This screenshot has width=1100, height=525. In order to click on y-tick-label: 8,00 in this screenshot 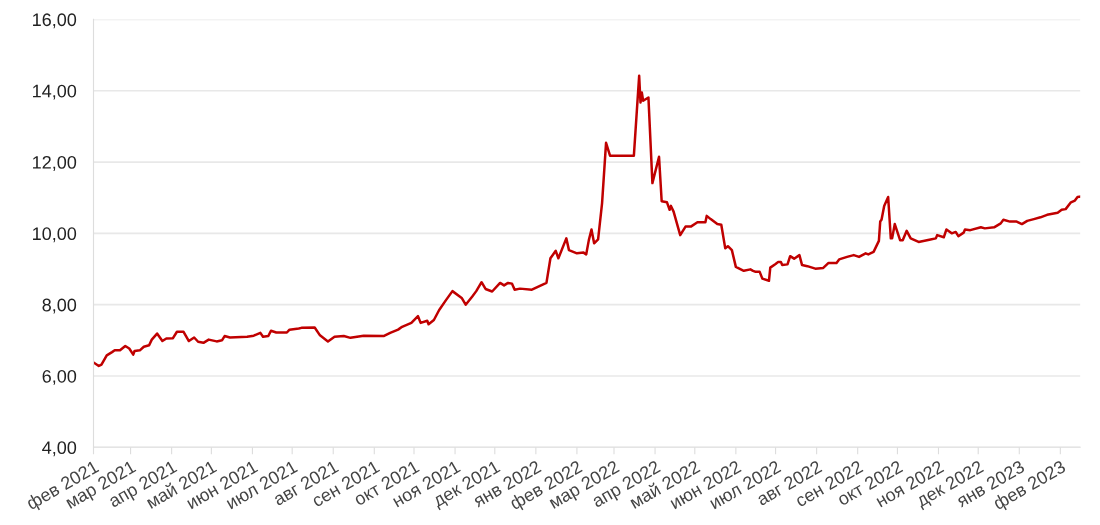, I will do `click(59, 306)`.